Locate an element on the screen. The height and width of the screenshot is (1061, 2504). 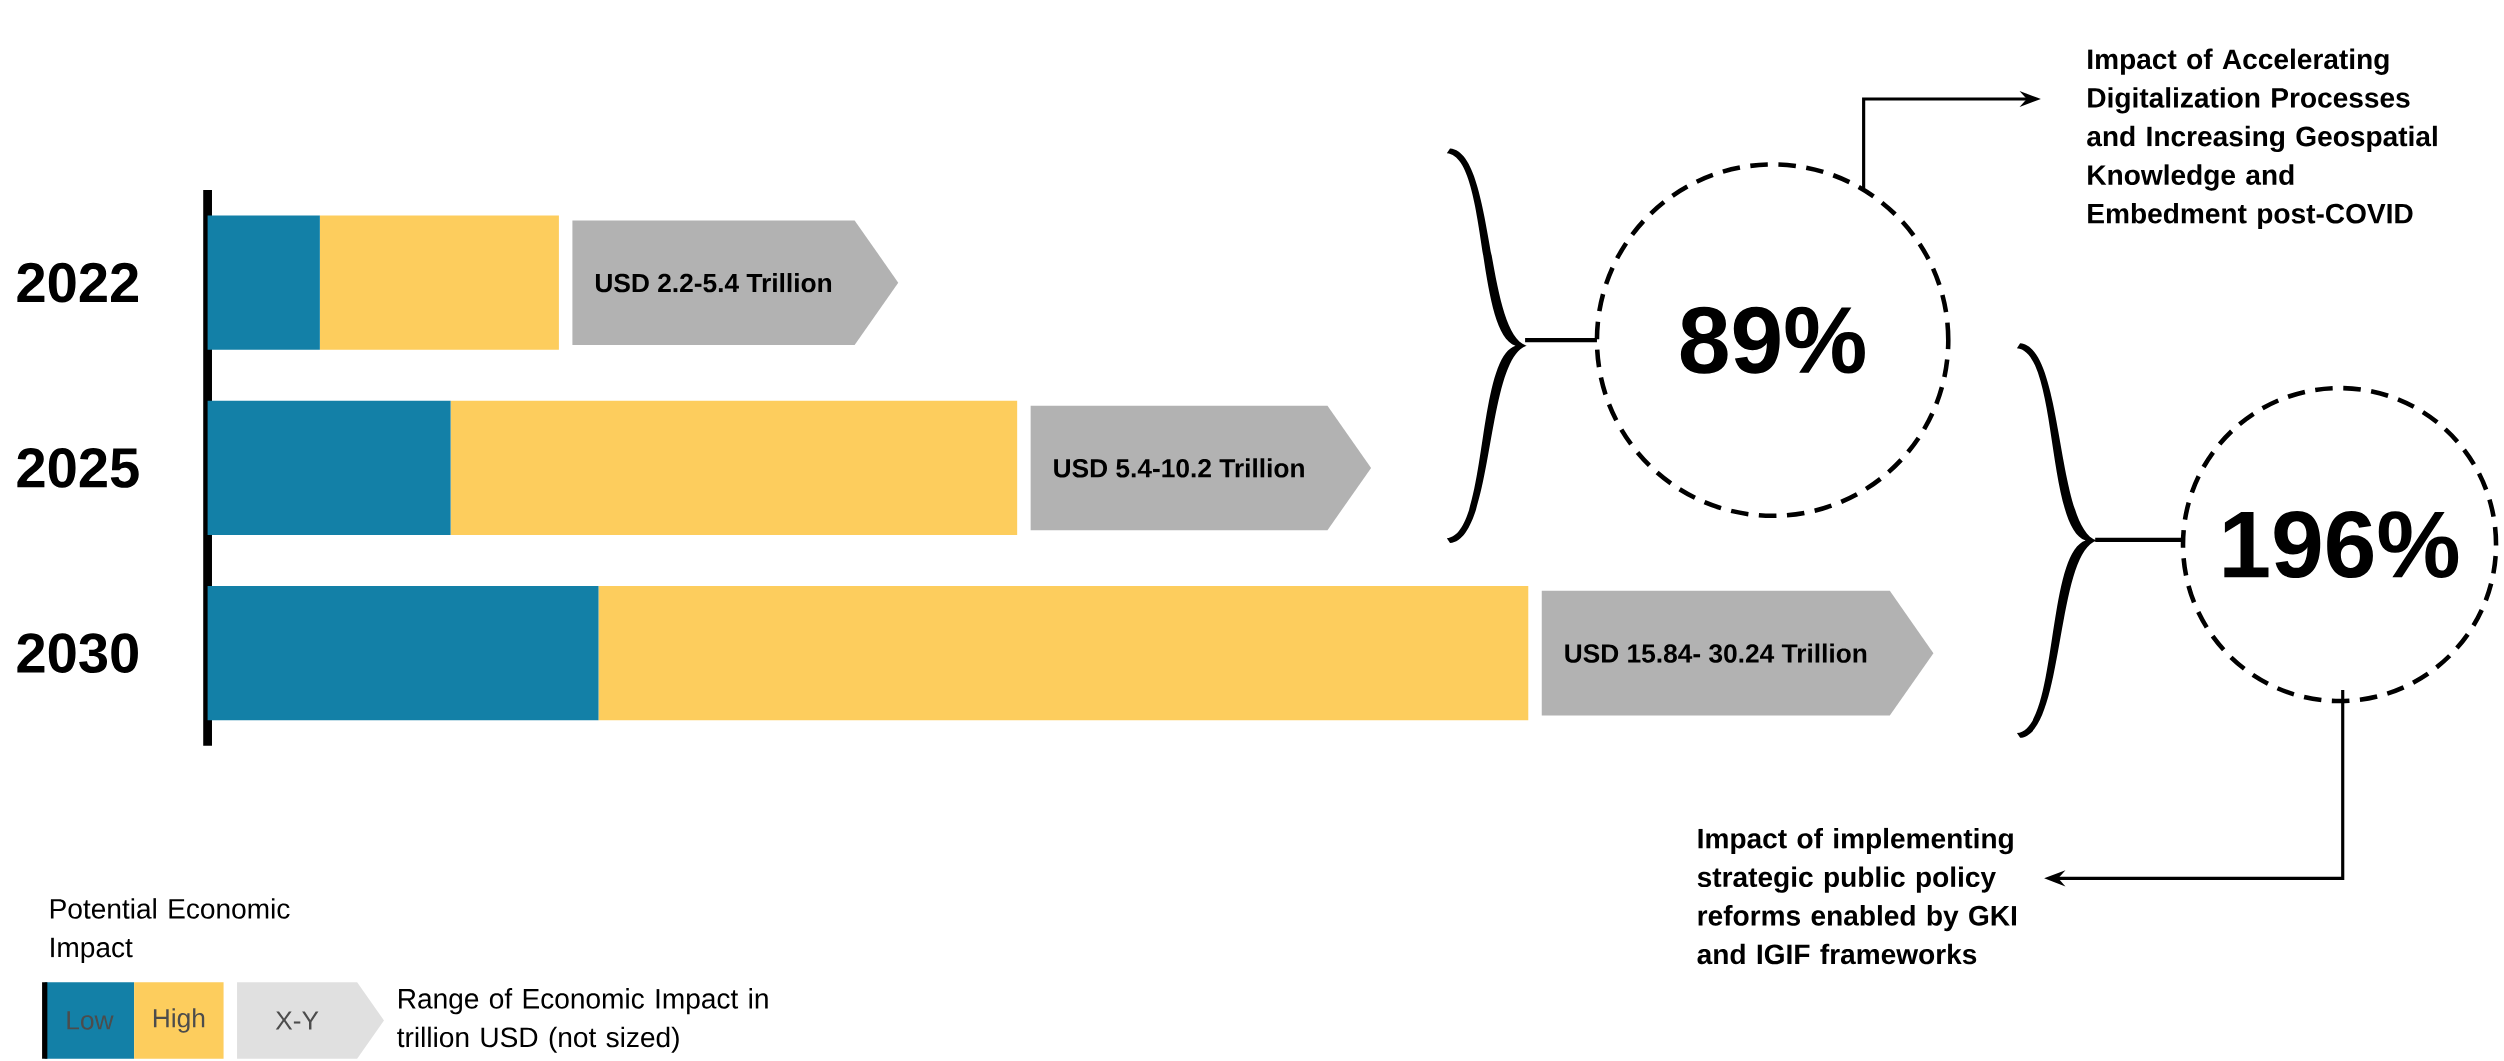
y-tick-label: 2022 is located at coordinates (78, 282).